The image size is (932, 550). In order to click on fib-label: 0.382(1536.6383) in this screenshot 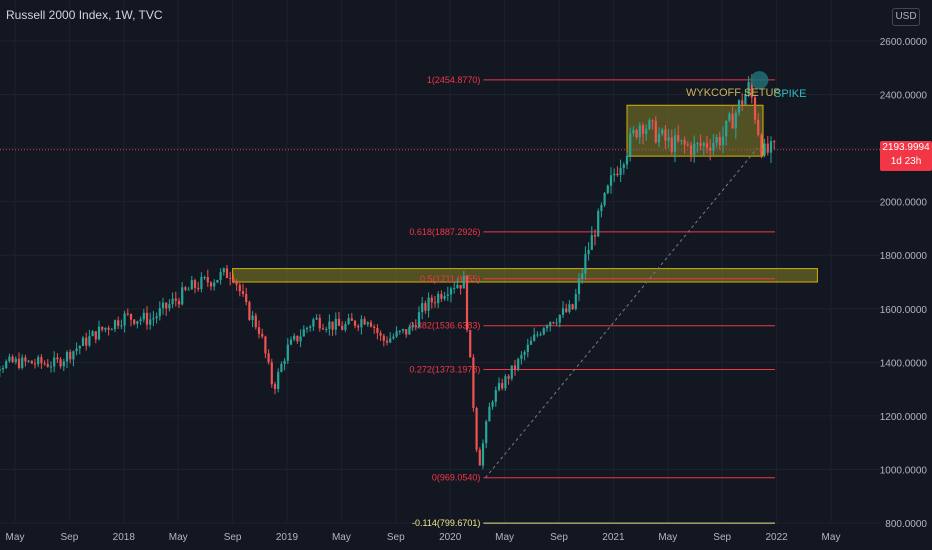, I will do `click(444, 326)`.